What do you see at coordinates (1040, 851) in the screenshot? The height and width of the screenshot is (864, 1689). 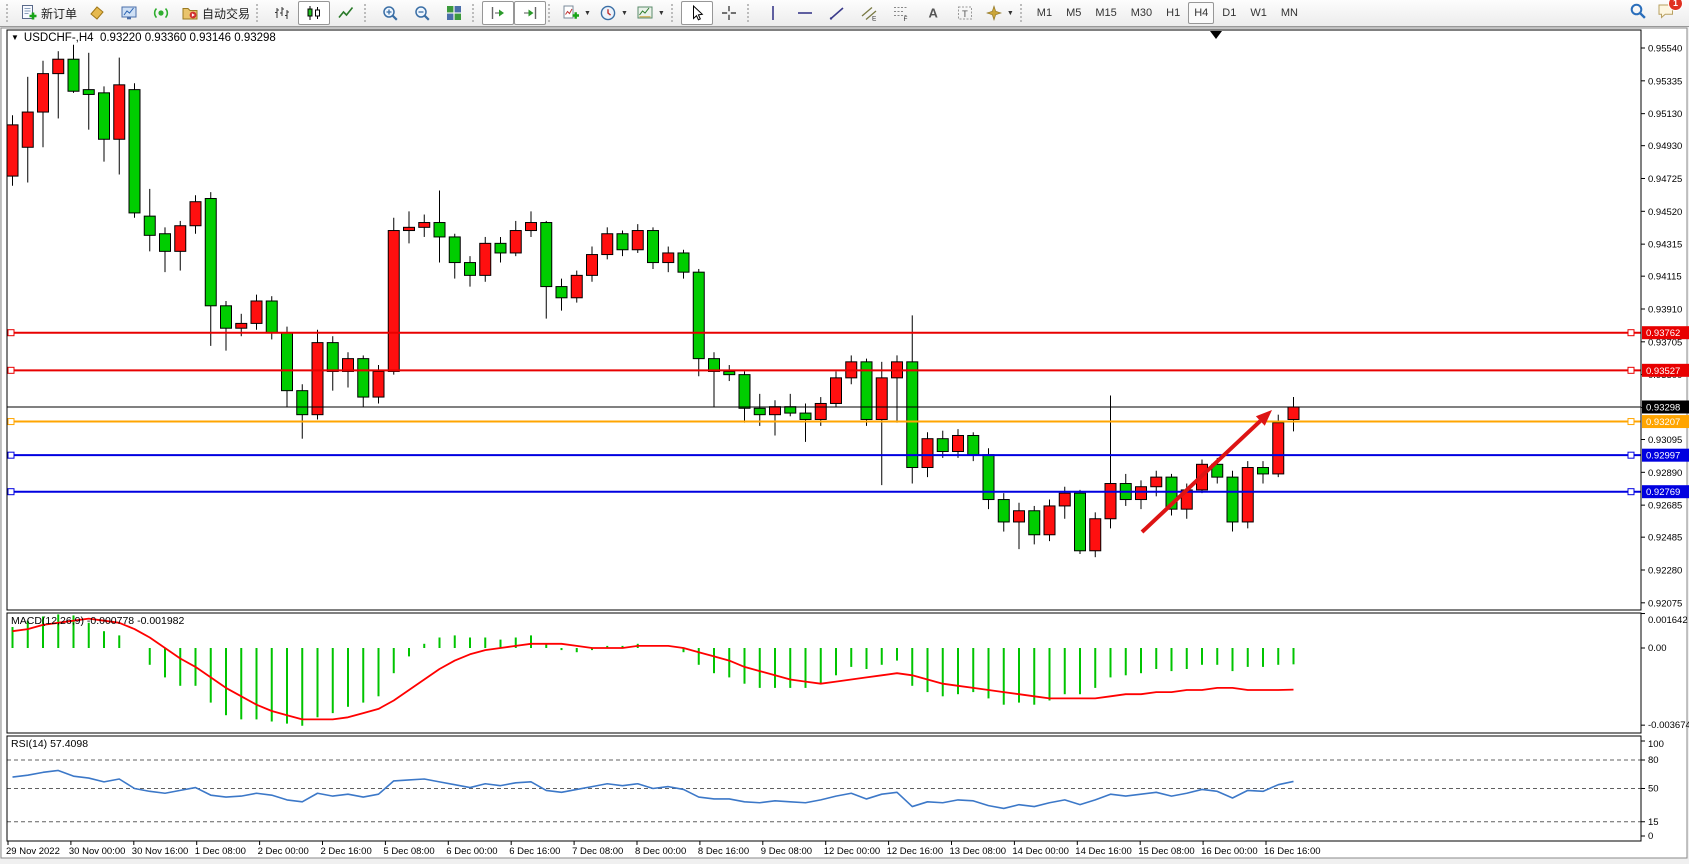 I see `time-axis-label: 14 Dec 00:00` at bounding box center [1040, 851].